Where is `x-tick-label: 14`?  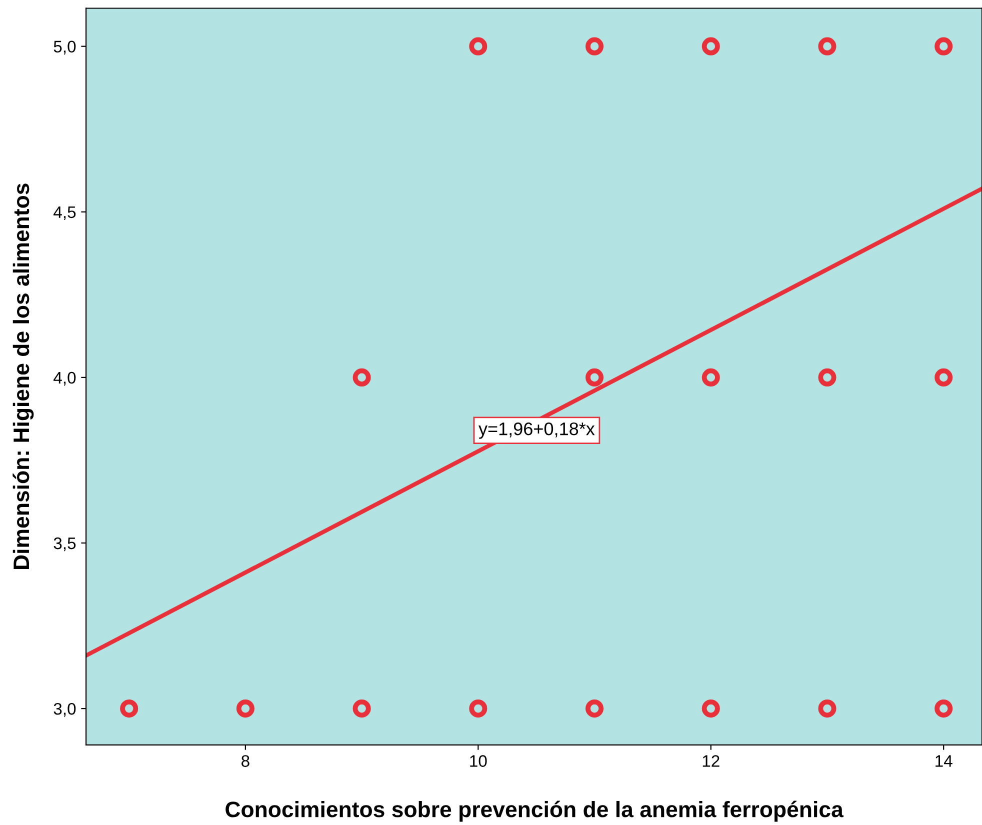 x-tick-label: 14 is located at coordinates (944, 761).